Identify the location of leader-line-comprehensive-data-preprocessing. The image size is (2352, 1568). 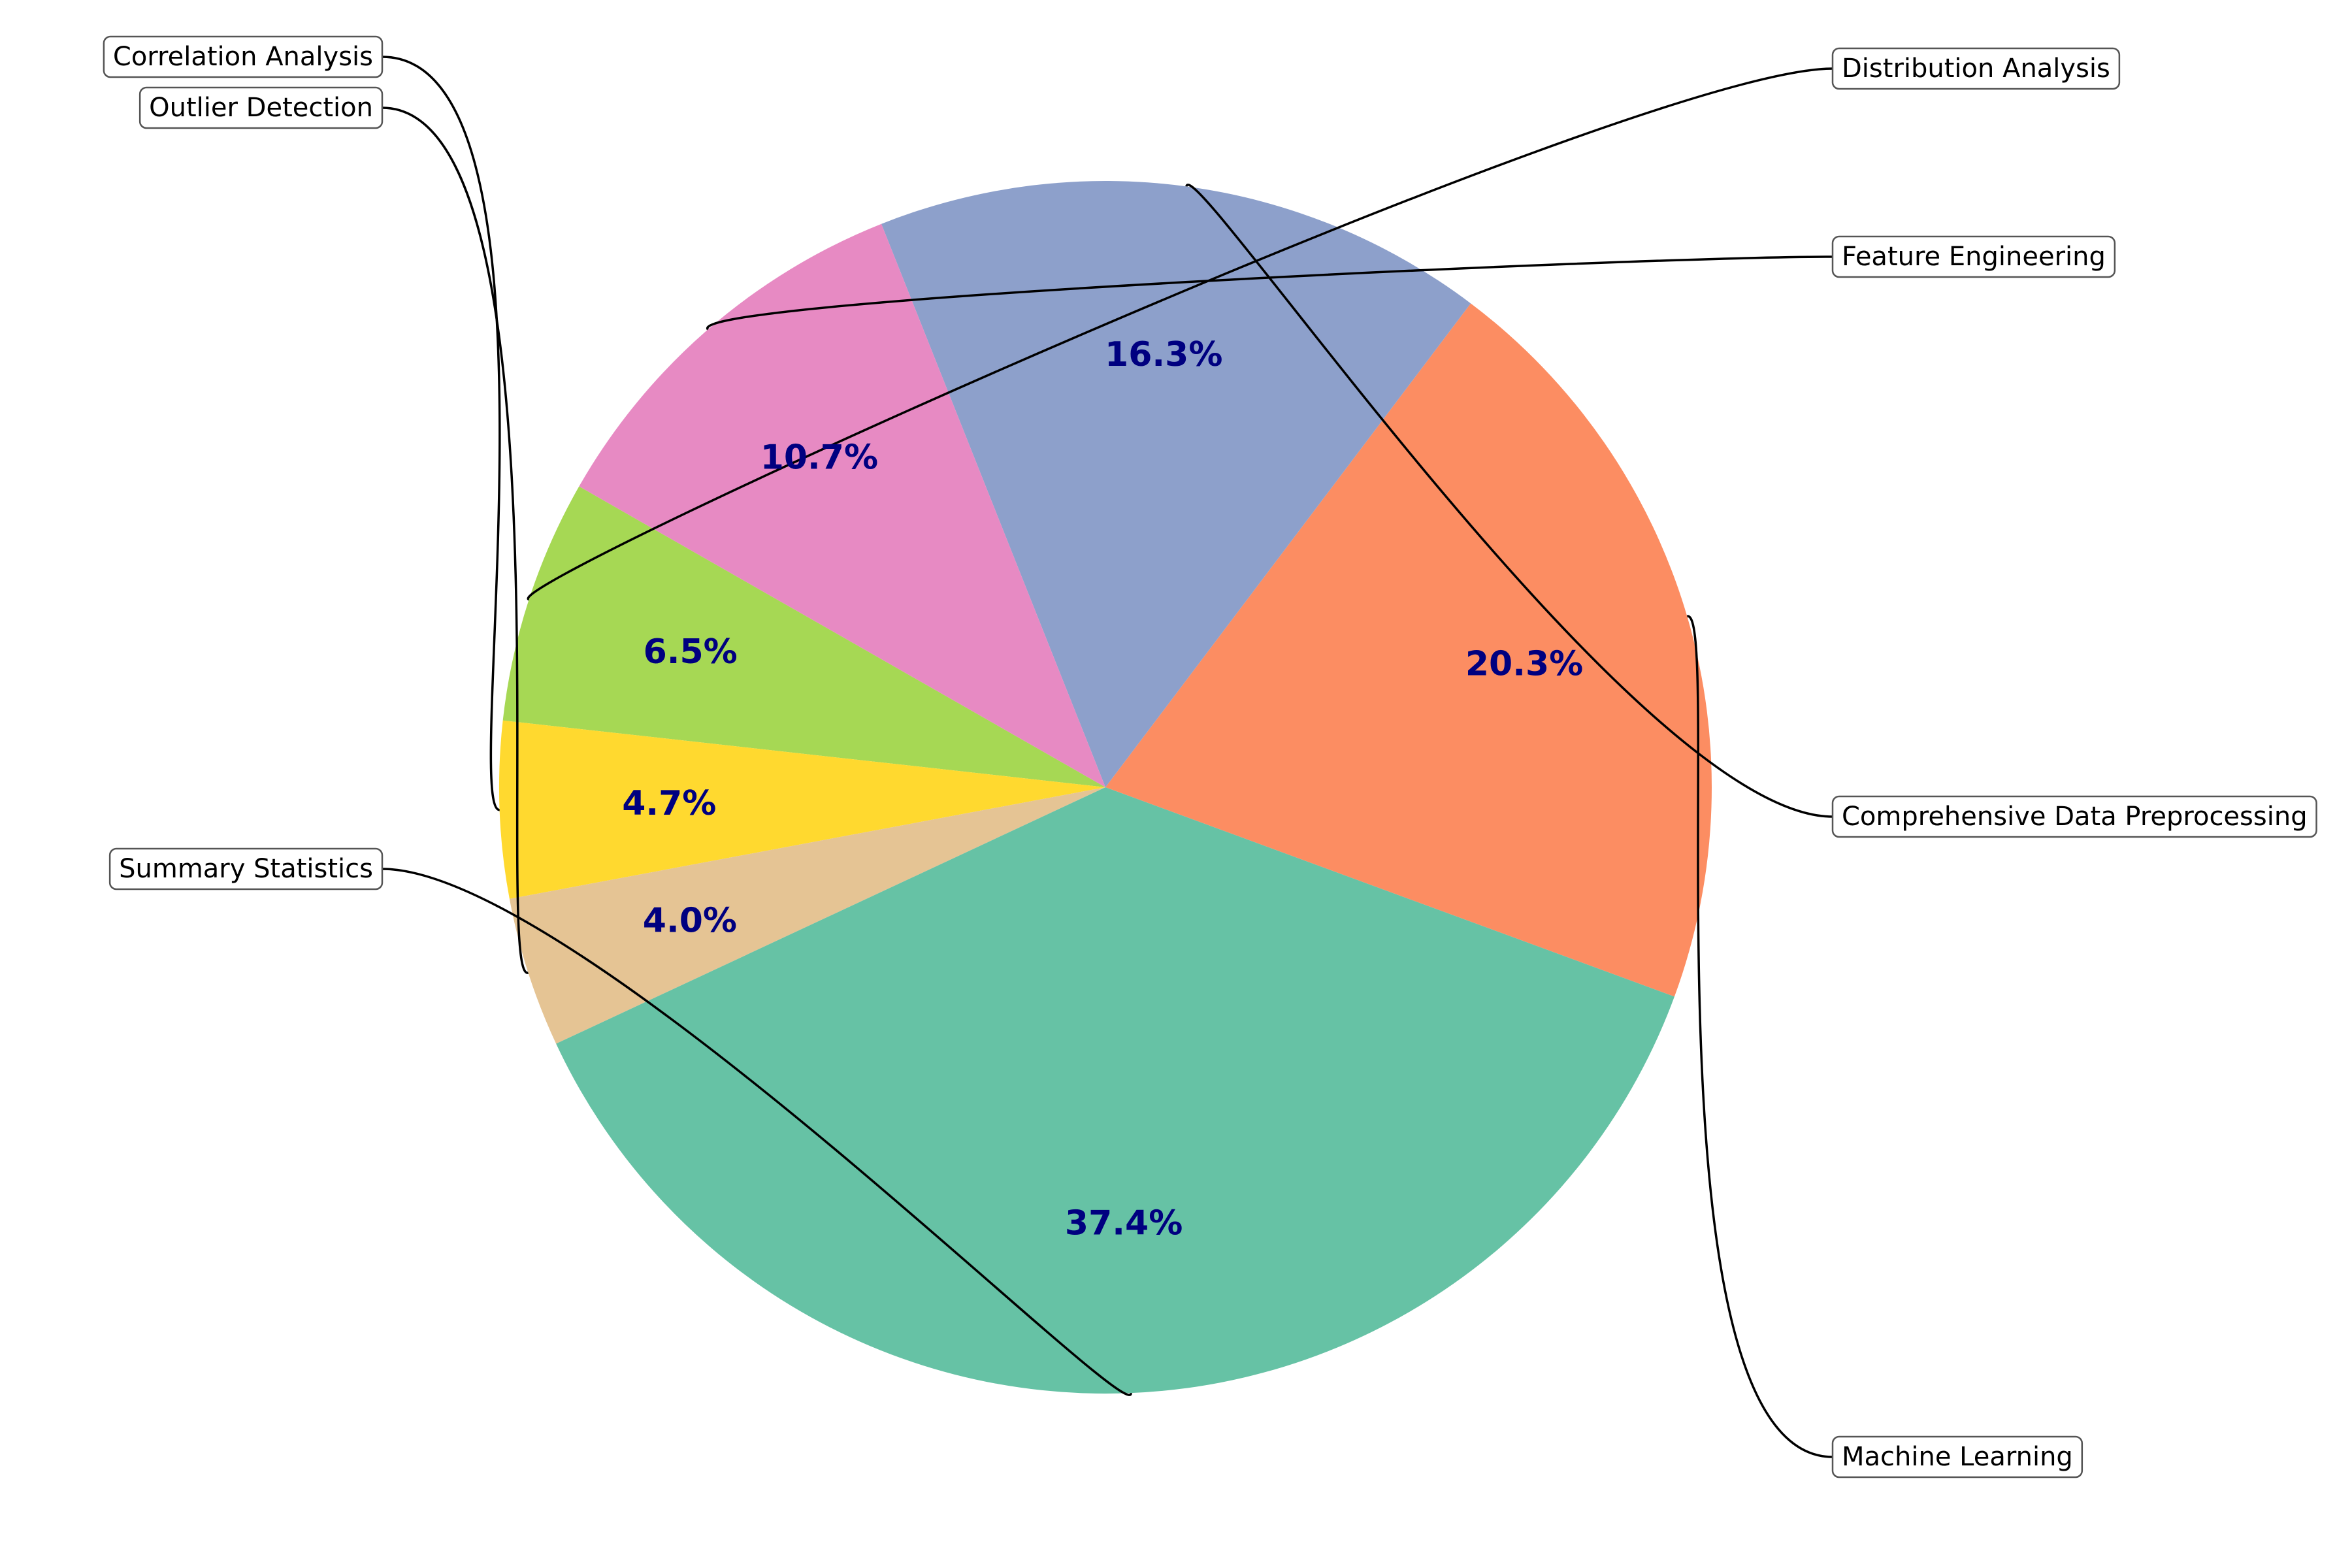
(1509, 501).